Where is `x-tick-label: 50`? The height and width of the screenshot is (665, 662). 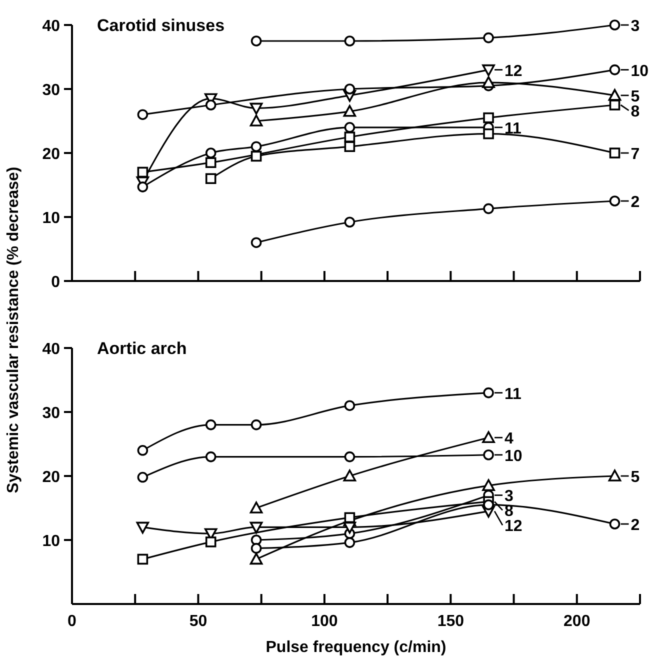
x-tick-label: 50 is located at coordinates (198, 621).